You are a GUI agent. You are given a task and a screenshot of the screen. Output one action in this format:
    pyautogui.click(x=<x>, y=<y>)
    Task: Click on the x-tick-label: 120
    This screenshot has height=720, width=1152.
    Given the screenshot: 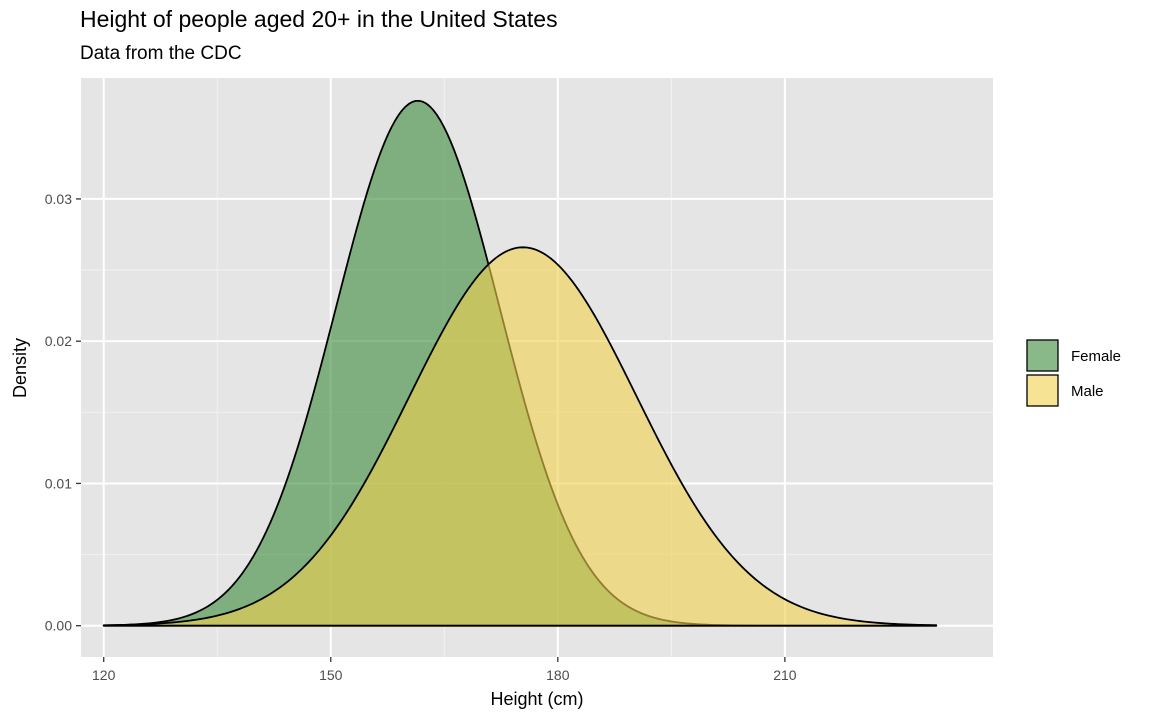 What is the action you would take?
    pyautogui.click(x=104, y=675)
    